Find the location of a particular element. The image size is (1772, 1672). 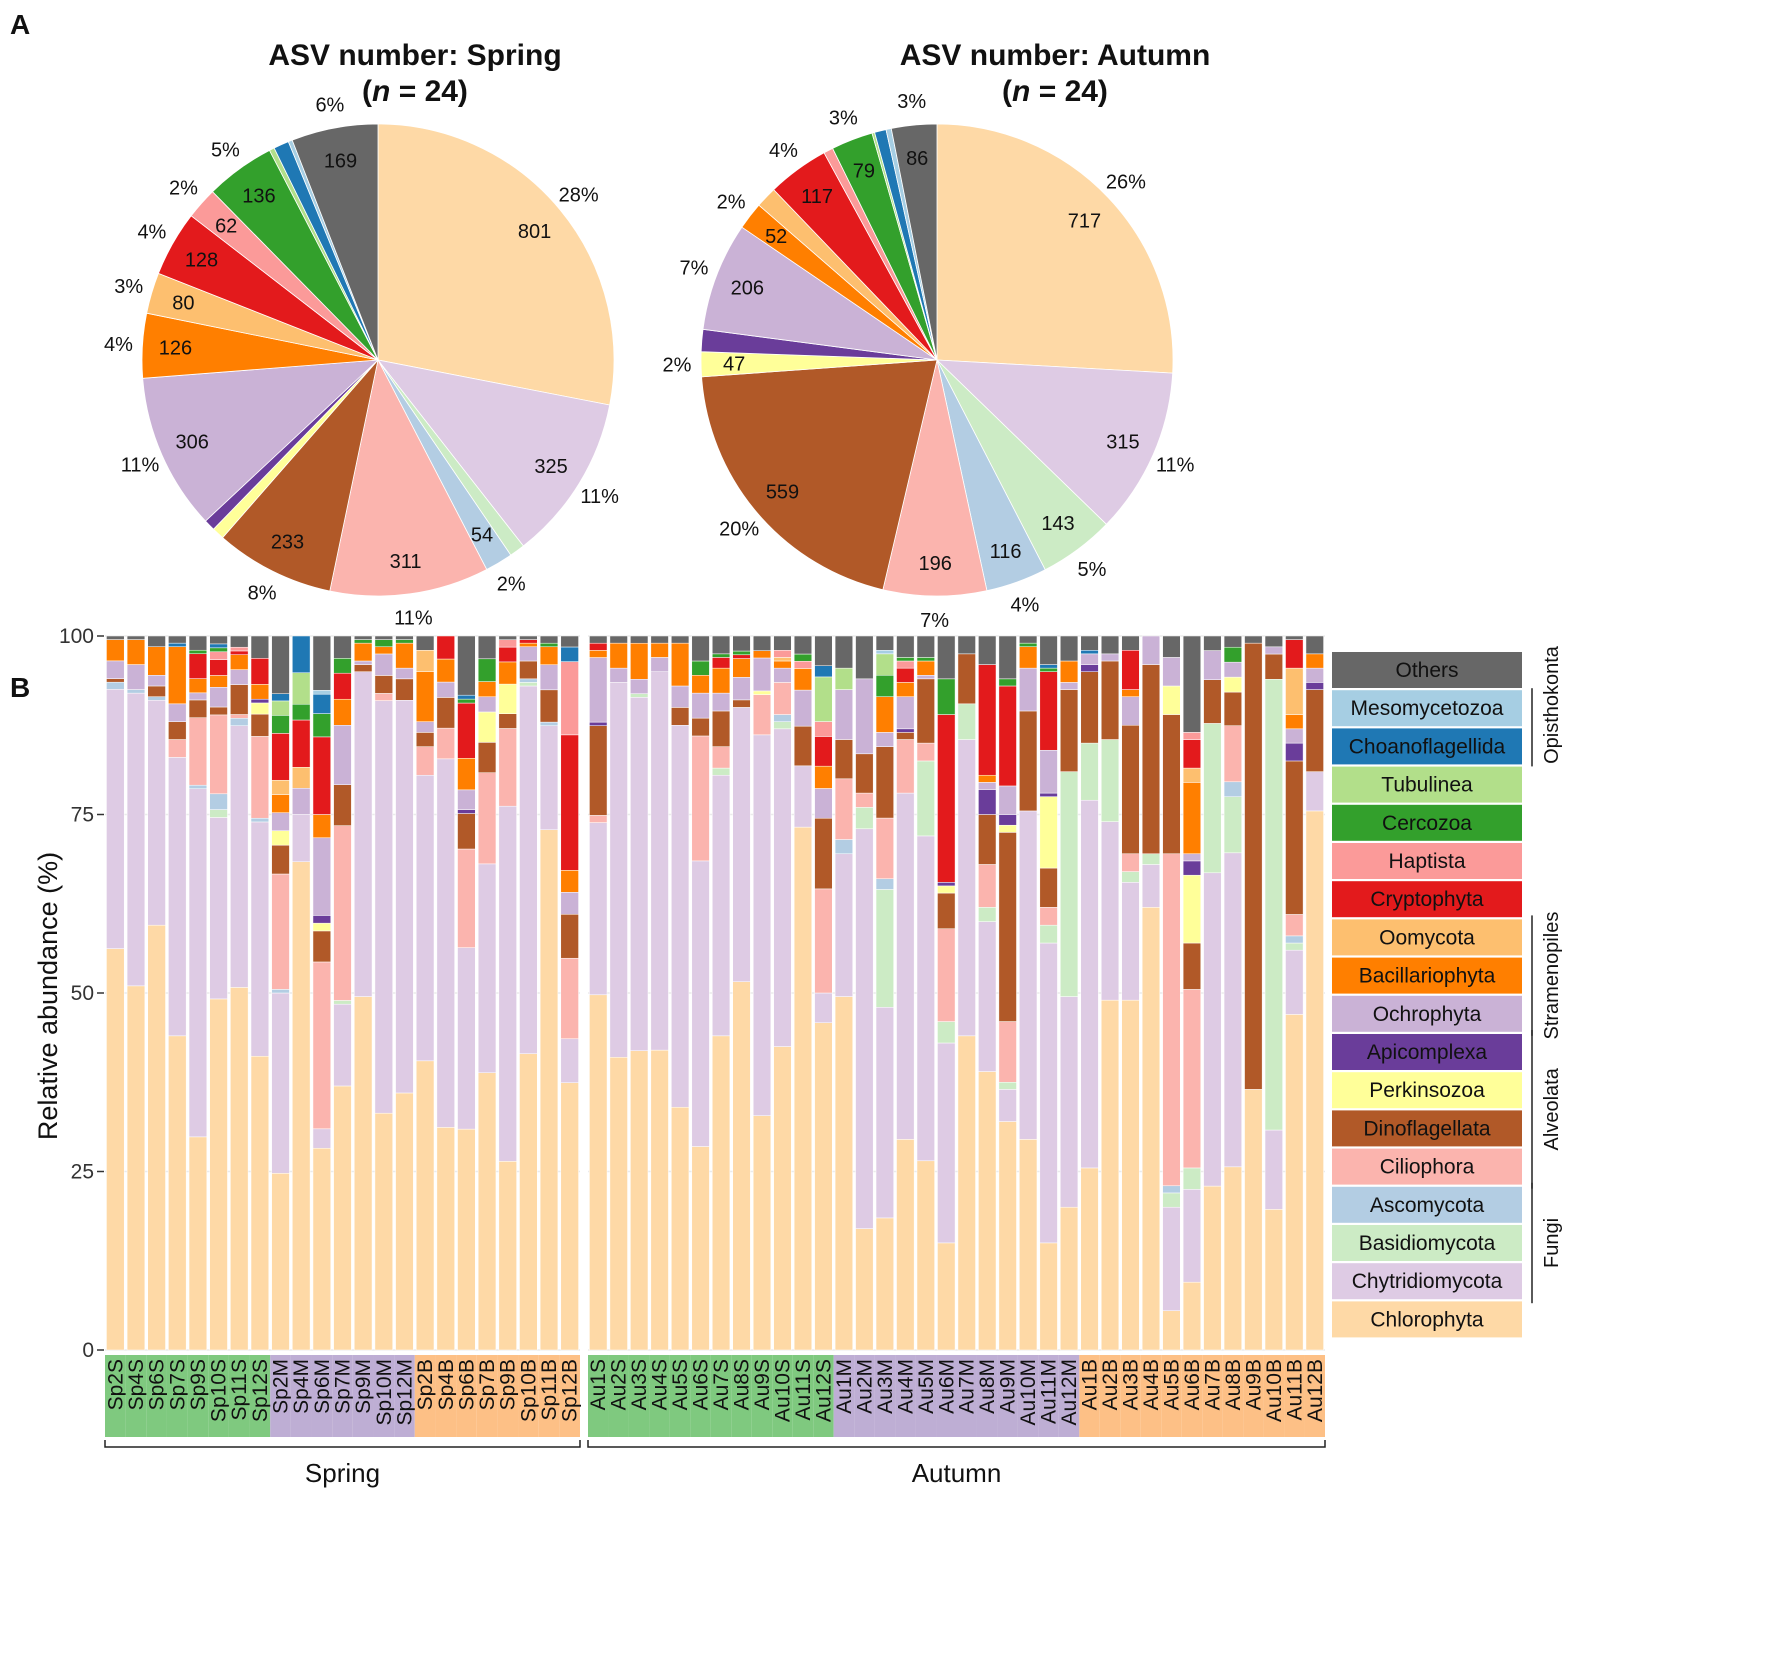

sample-label: Au9B is located at coordinates (1253, 1384).